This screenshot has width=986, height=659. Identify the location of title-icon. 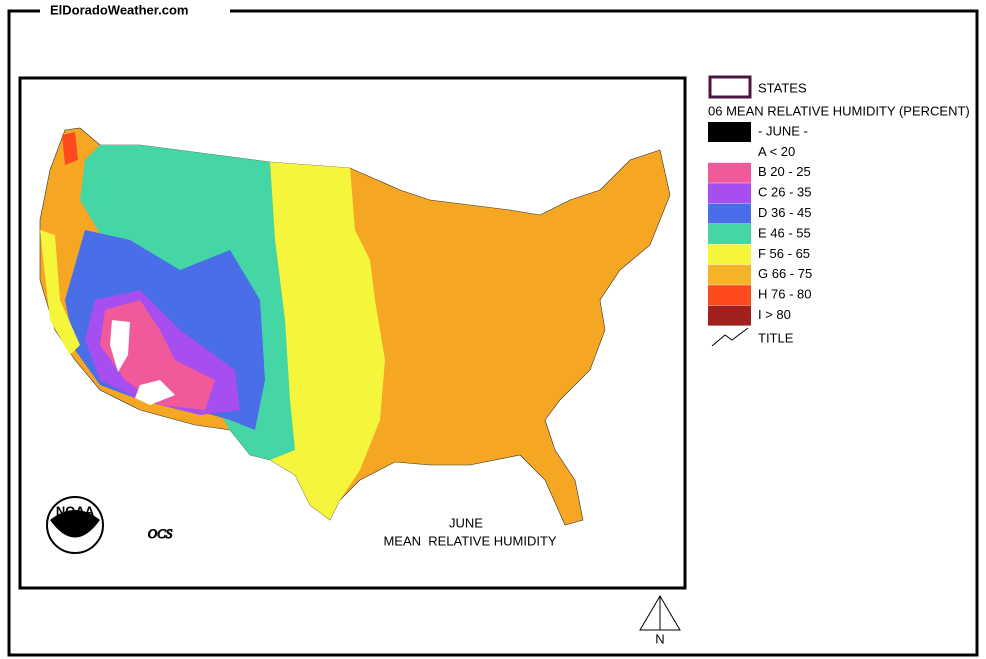
(730, 337).